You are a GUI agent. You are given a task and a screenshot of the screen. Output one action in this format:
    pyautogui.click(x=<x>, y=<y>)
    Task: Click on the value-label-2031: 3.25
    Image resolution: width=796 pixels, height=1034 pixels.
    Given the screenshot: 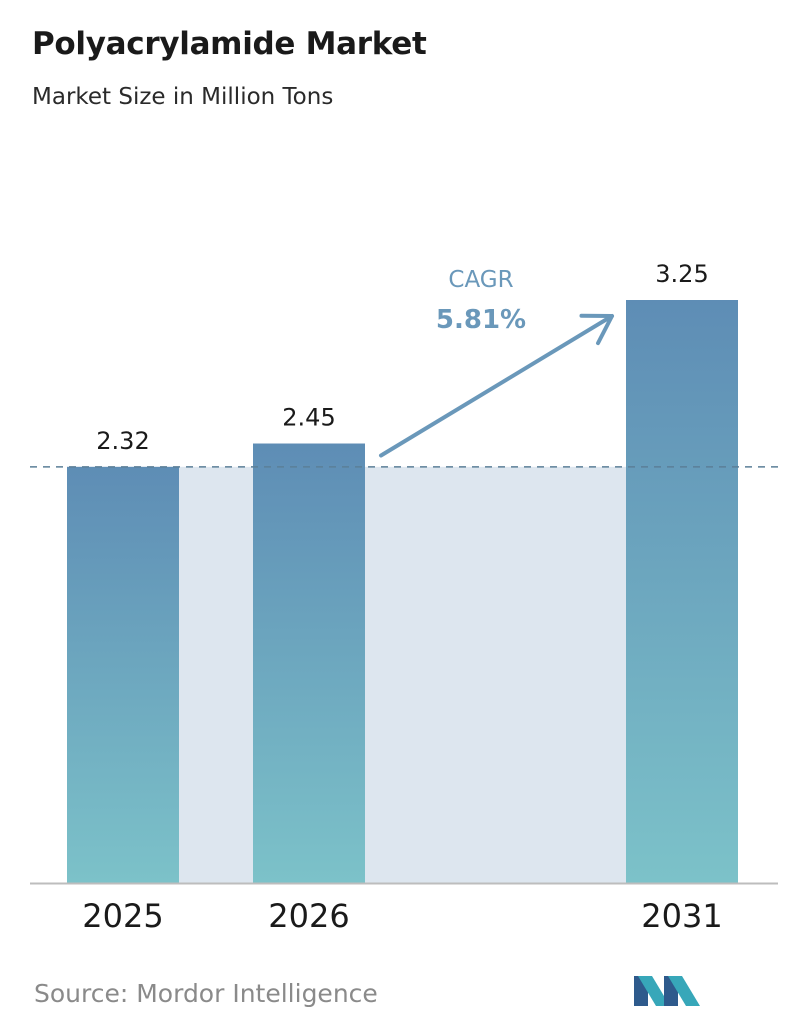 What is the action you would take?
    pyautogui.click(x=681, y=274)
    